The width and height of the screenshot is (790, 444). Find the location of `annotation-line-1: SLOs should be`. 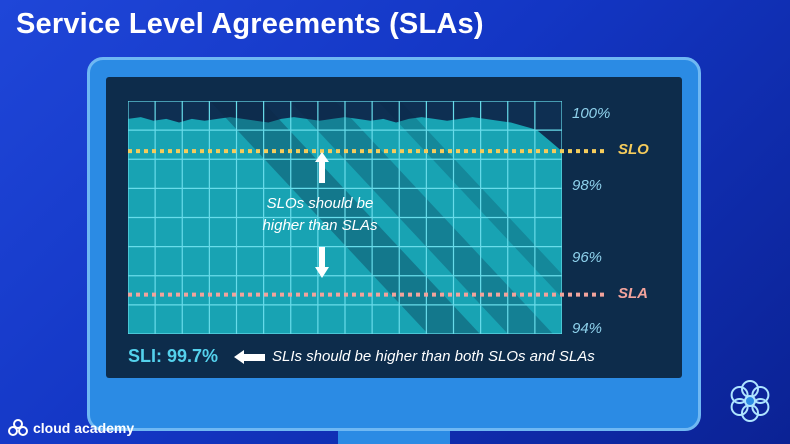

annotation-line-1: SLOs should be is located at coordinates (320, 203).